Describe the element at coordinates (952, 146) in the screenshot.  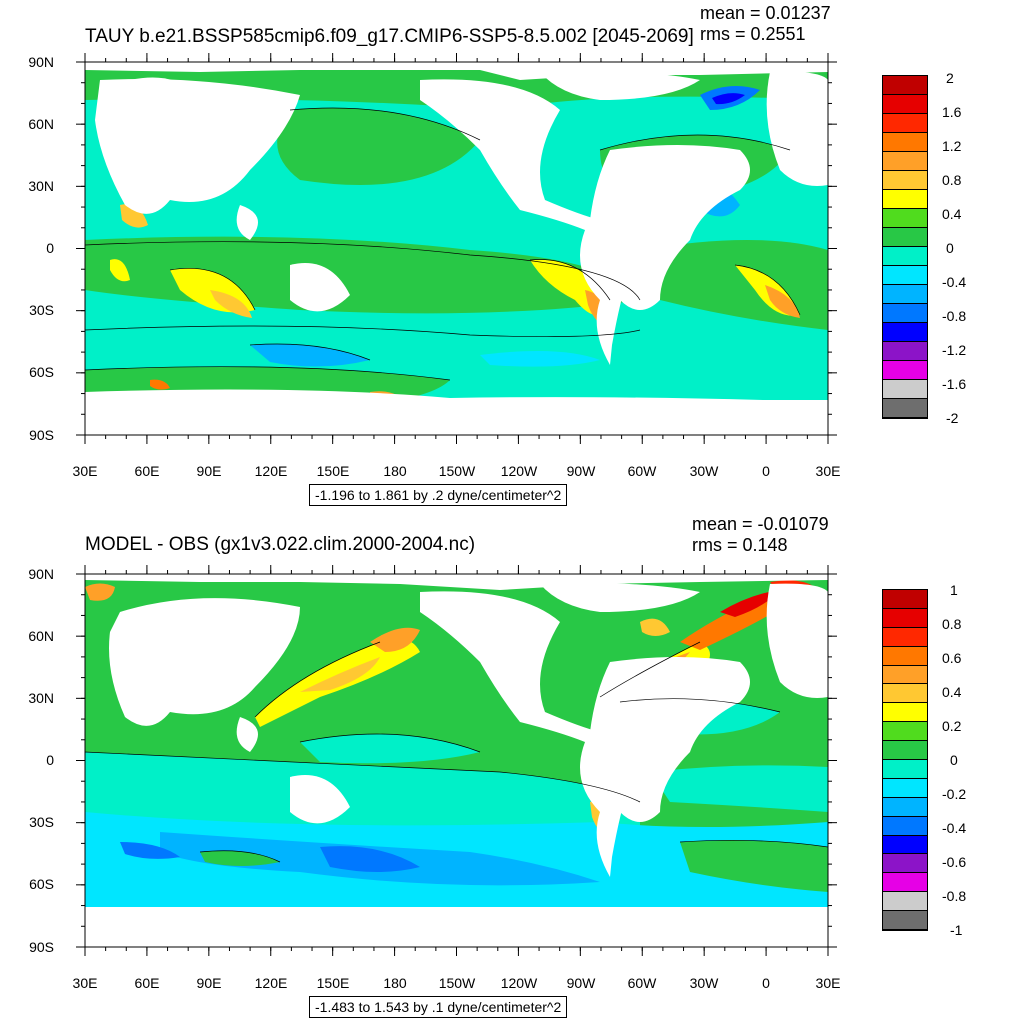
I see `colorbar-label: 1.2` at that location.